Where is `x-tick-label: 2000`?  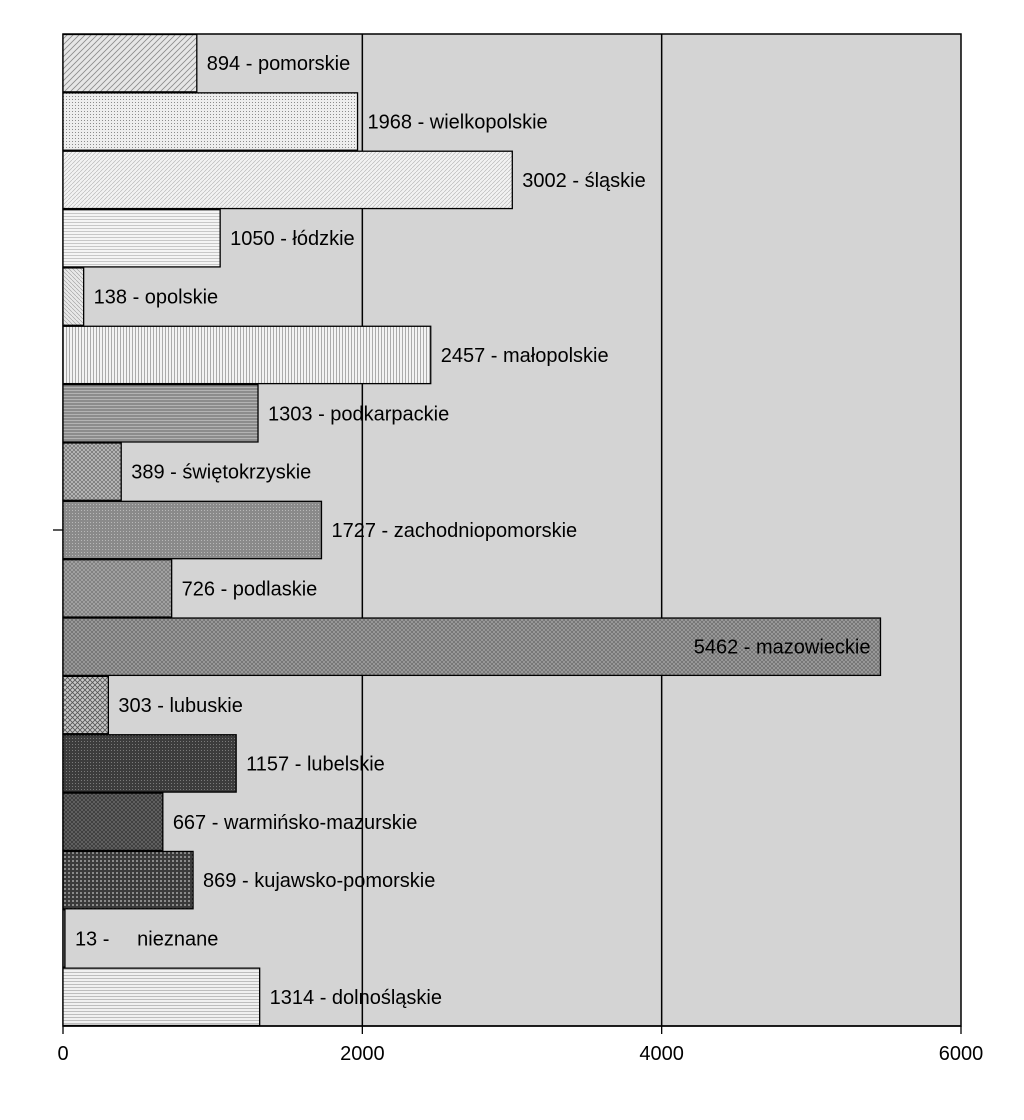 x-tick-label: 2000 is located at coordinates (362, 1054).